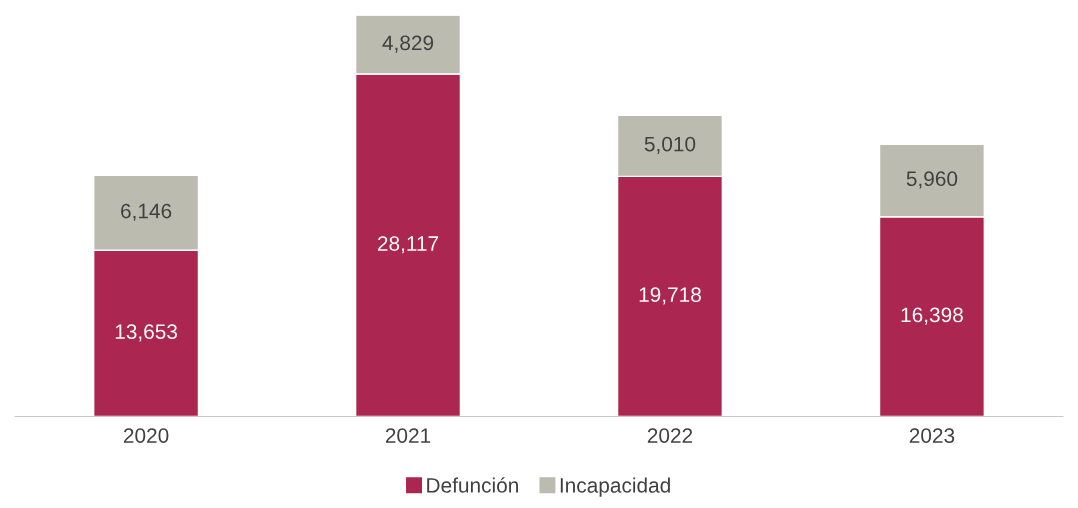  Describe the element at coordinates (146, 435) in the screenshot. I see `x-tick-label: 2020` at that location.